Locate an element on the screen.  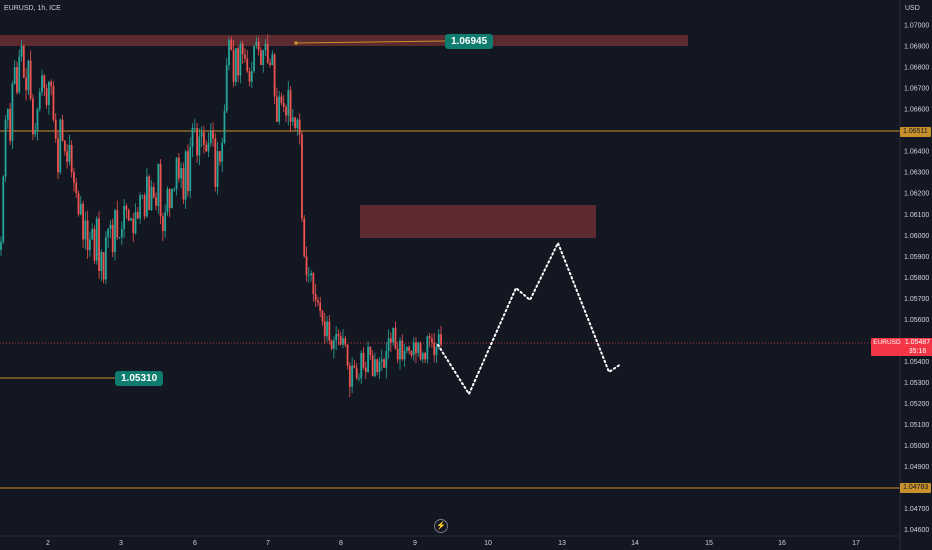
top-badge-anchor is located at coordinates (296, 43).